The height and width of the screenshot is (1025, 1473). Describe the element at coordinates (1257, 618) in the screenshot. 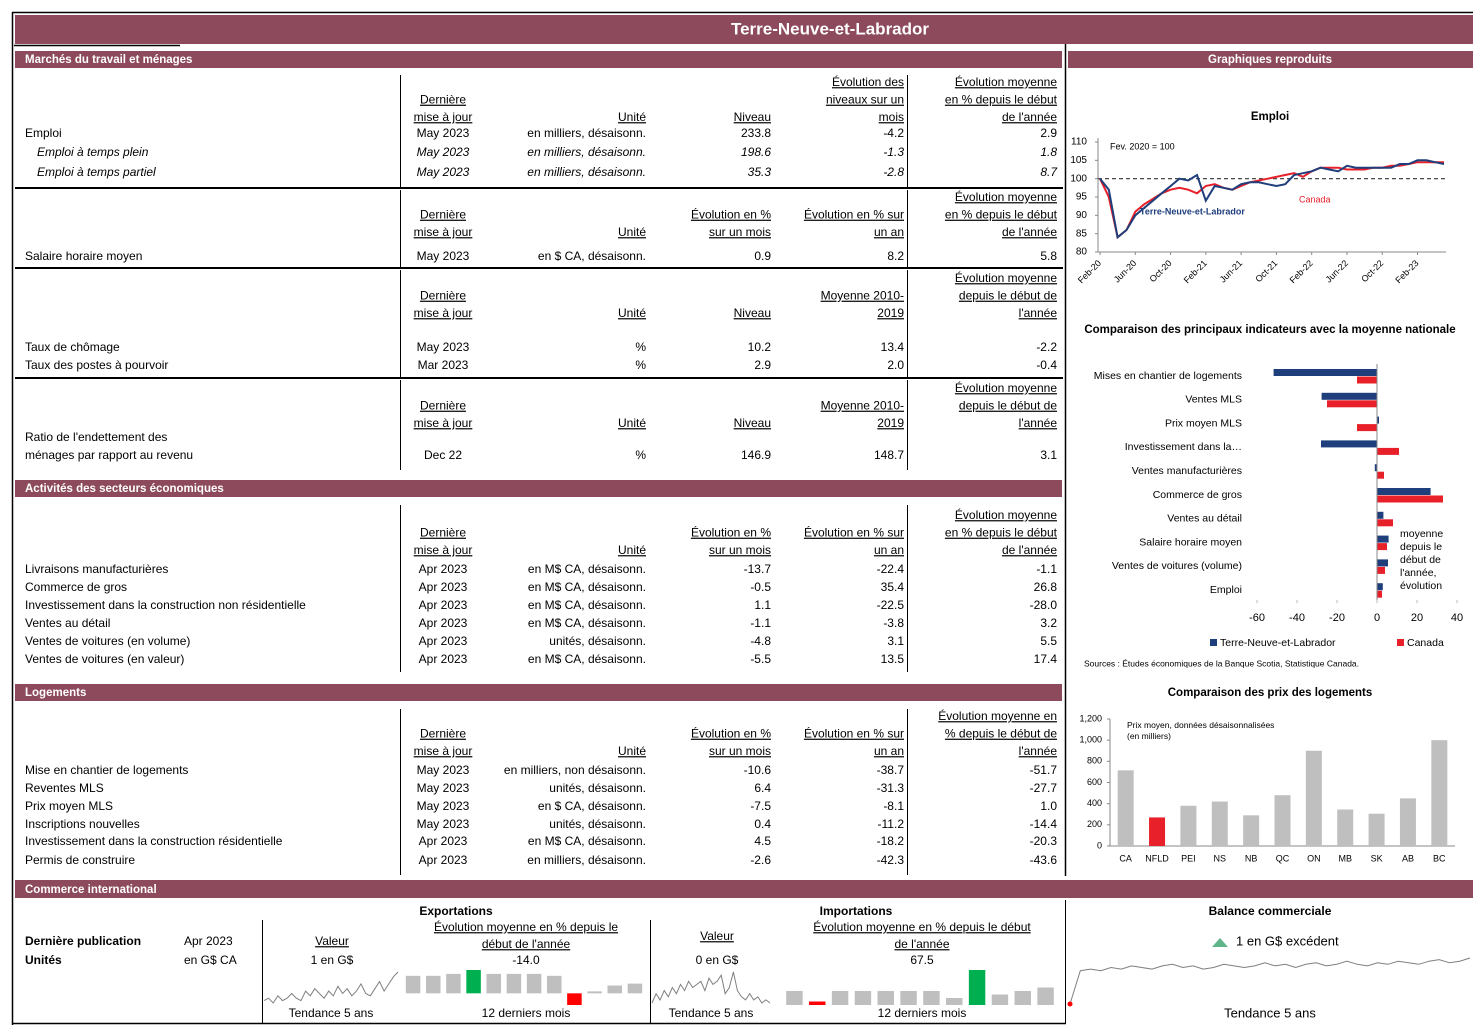

I see `x-tick-label: -60` at that location.